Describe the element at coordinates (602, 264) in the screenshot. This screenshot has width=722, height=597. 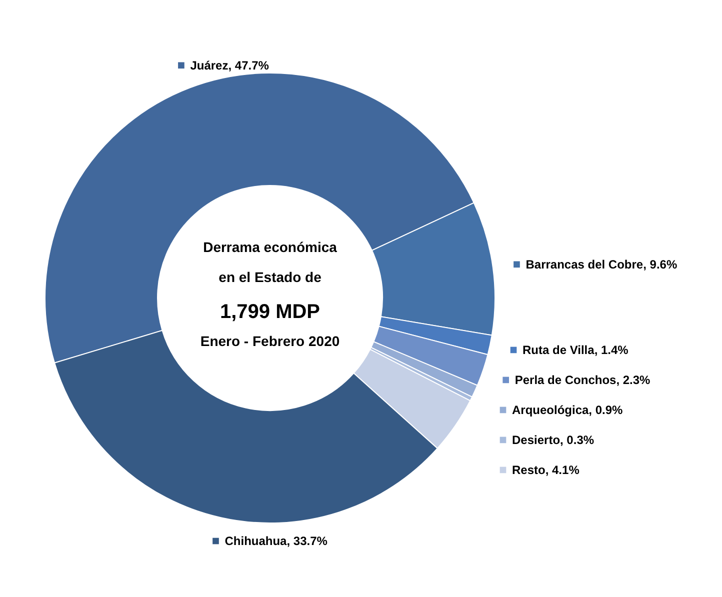
I see `legend-label: Barrancas del Cobre, 9.6%` at that location.